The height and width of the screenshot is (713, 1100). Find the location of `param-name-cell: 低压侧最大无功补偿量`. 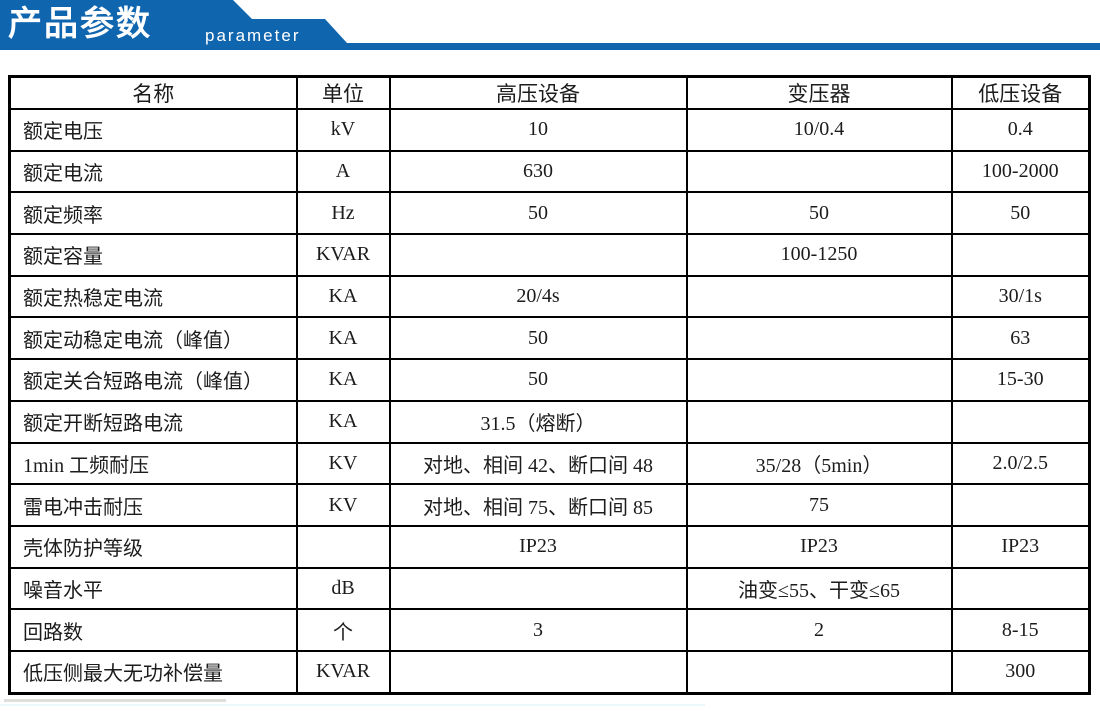

param-name-cell: 低压侧最大无功补偿量 is located at coordinates (153, 672).